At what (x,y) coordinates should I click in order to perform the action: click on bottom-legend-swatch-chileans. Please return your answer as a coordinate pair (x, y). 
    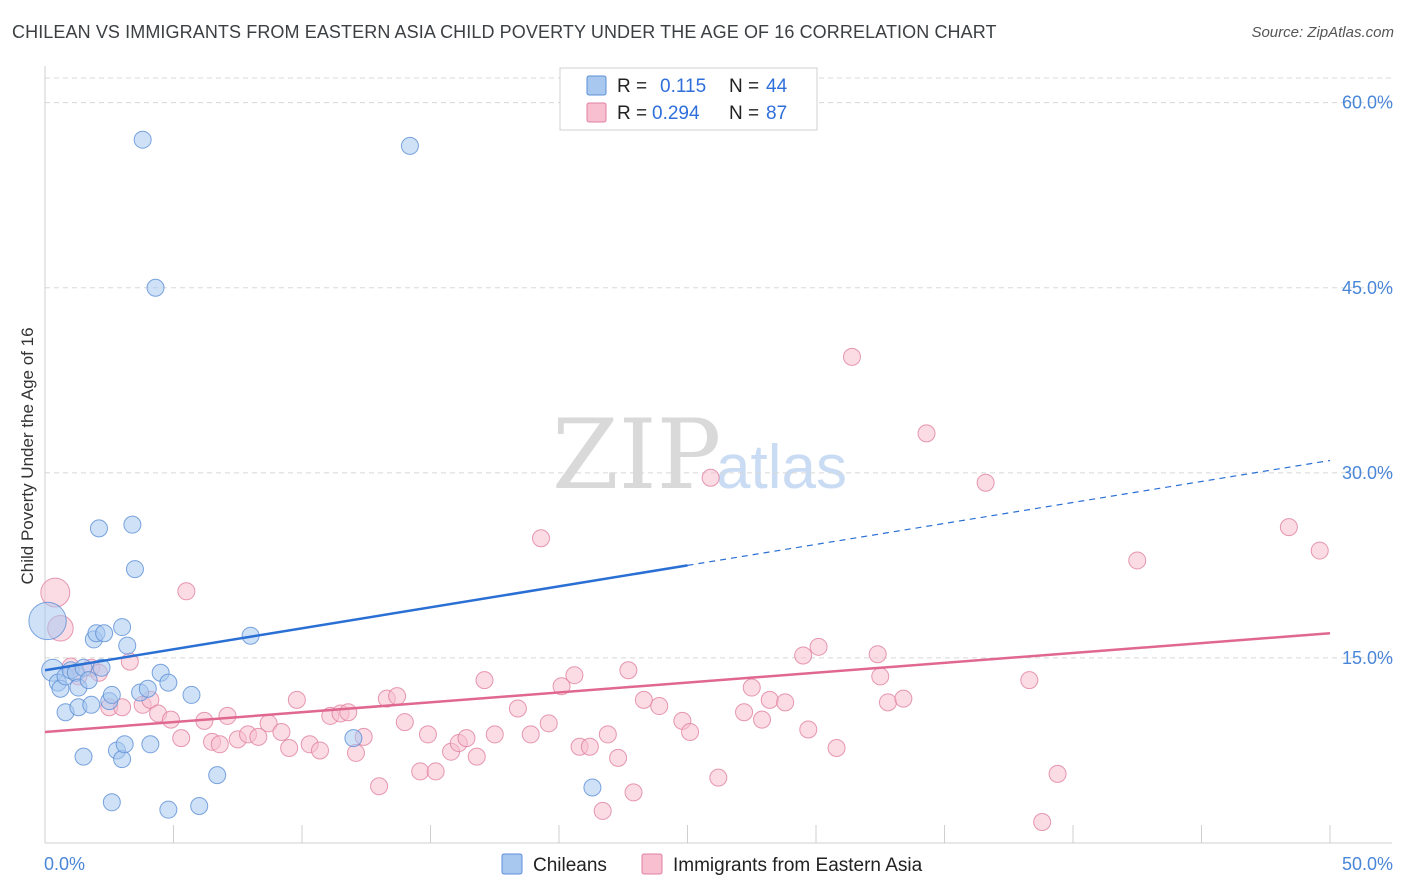
    Looking at the image, I should click on (512, 864).